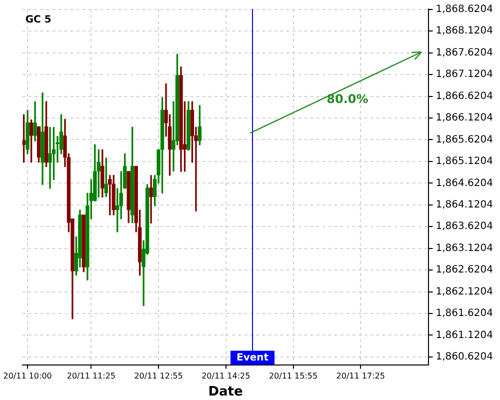  I want to click on y-tick-label: 1,866.1204, so click(465, 118).